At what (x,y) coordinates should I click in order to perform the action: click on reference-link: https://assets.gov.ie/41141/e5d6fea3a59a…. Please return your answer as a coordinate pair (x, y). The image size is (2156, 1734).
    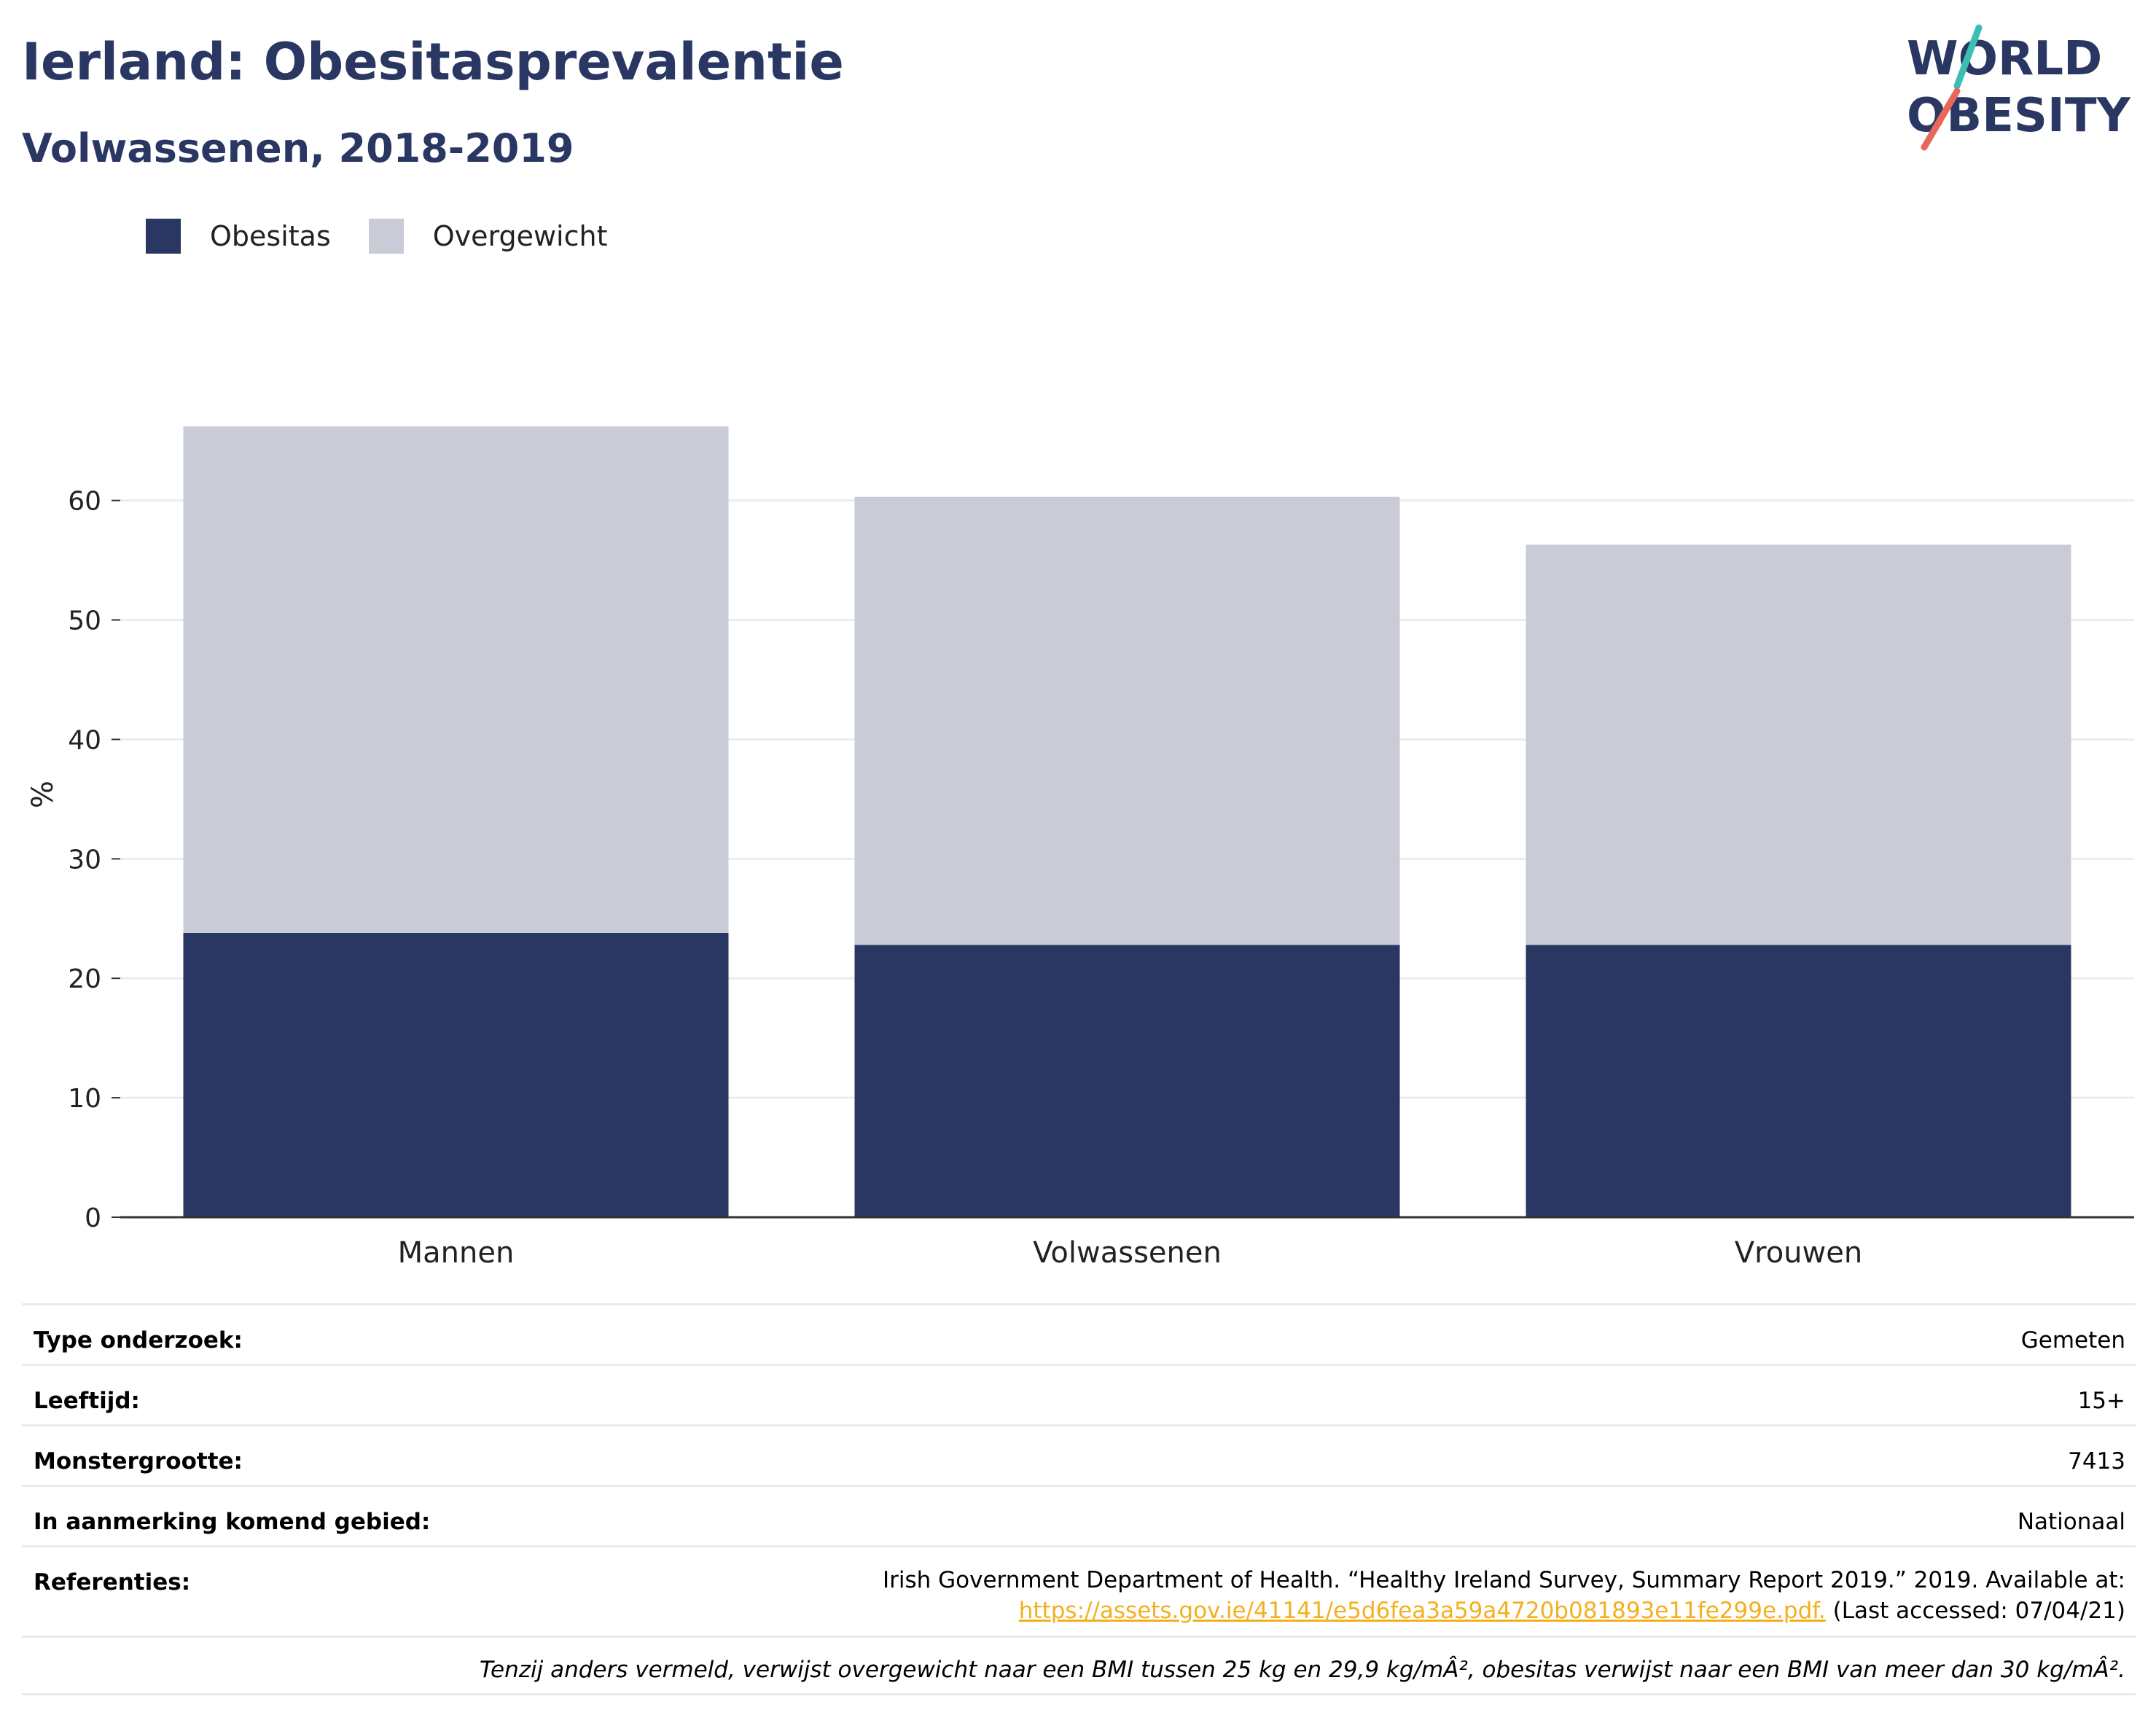
    Looking at the image, I should click on (1422, 1611).